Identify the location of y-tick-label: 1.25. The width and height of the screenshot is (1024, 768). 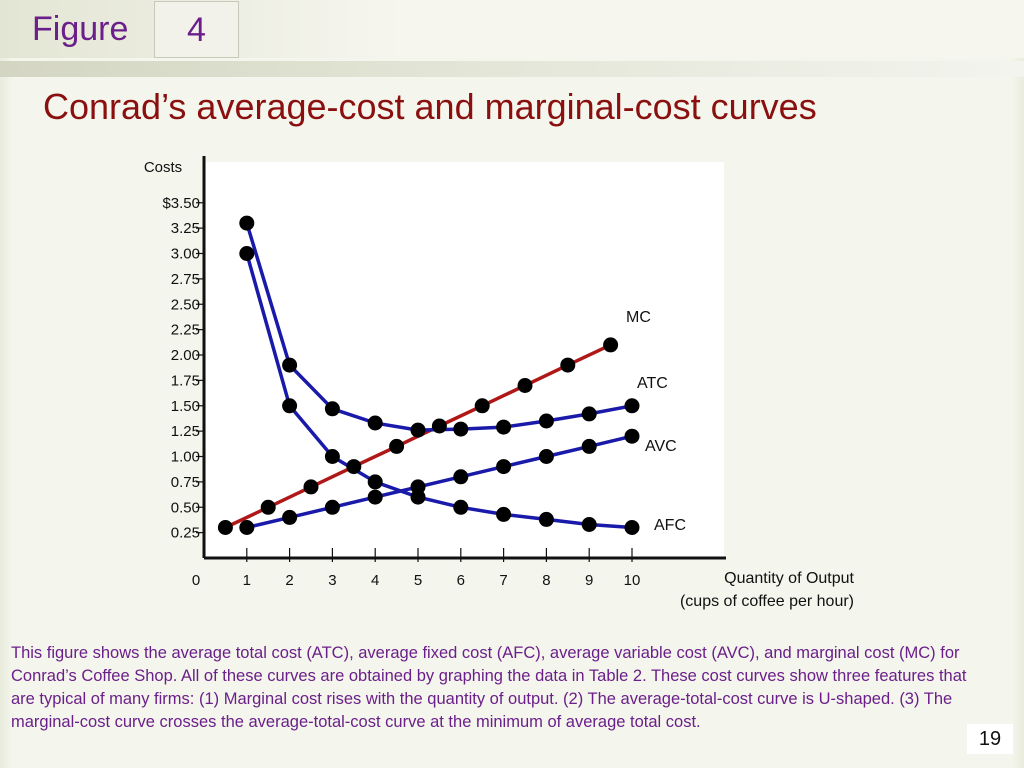
(185, 431).